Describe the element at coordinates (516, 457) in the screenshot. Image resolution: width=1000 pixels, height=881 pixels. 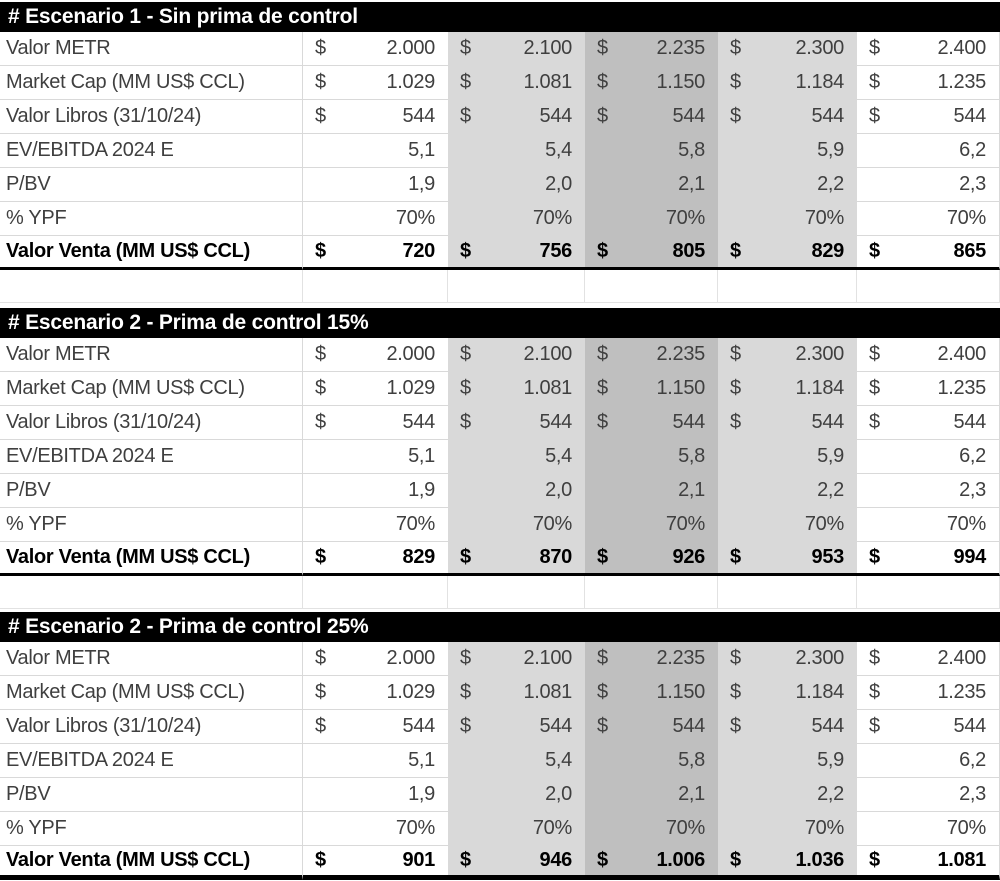
I see `value-cell: 5,4` at that location.